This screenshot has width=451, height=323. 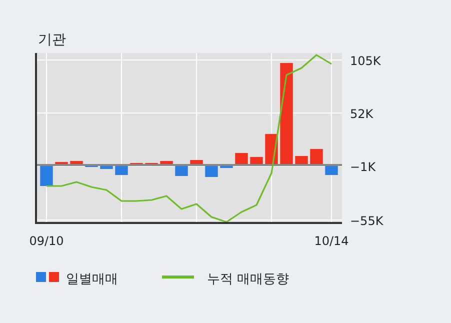 What do you see at coordinates (367, 221) in the screenshot?
I see `y-tick-label: −55K` at bounding box center [367, 221].